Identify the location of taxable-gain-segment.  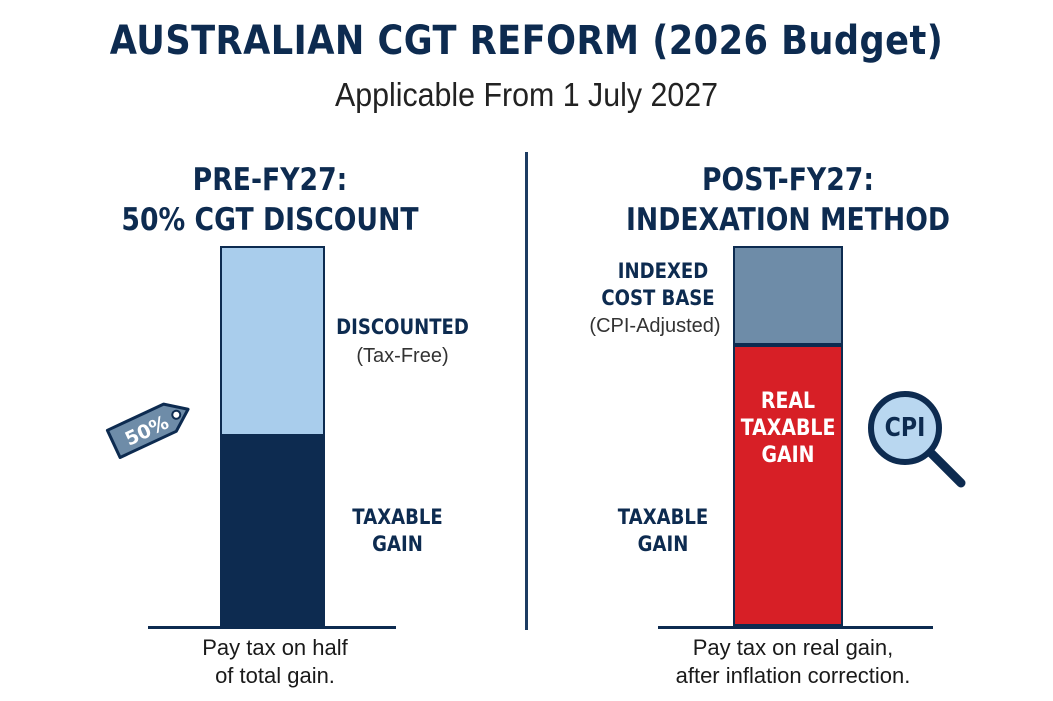
(272, 531).